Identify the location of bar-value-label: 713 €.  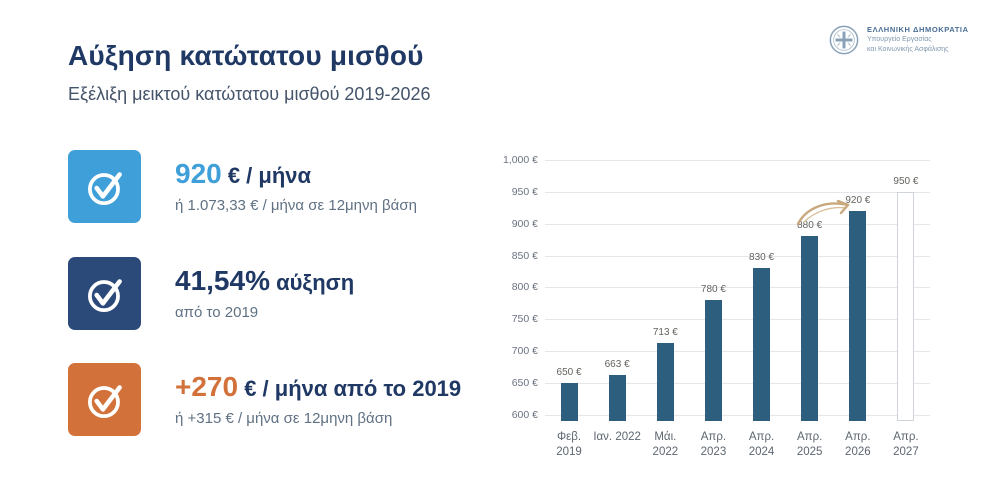
(665, 332).